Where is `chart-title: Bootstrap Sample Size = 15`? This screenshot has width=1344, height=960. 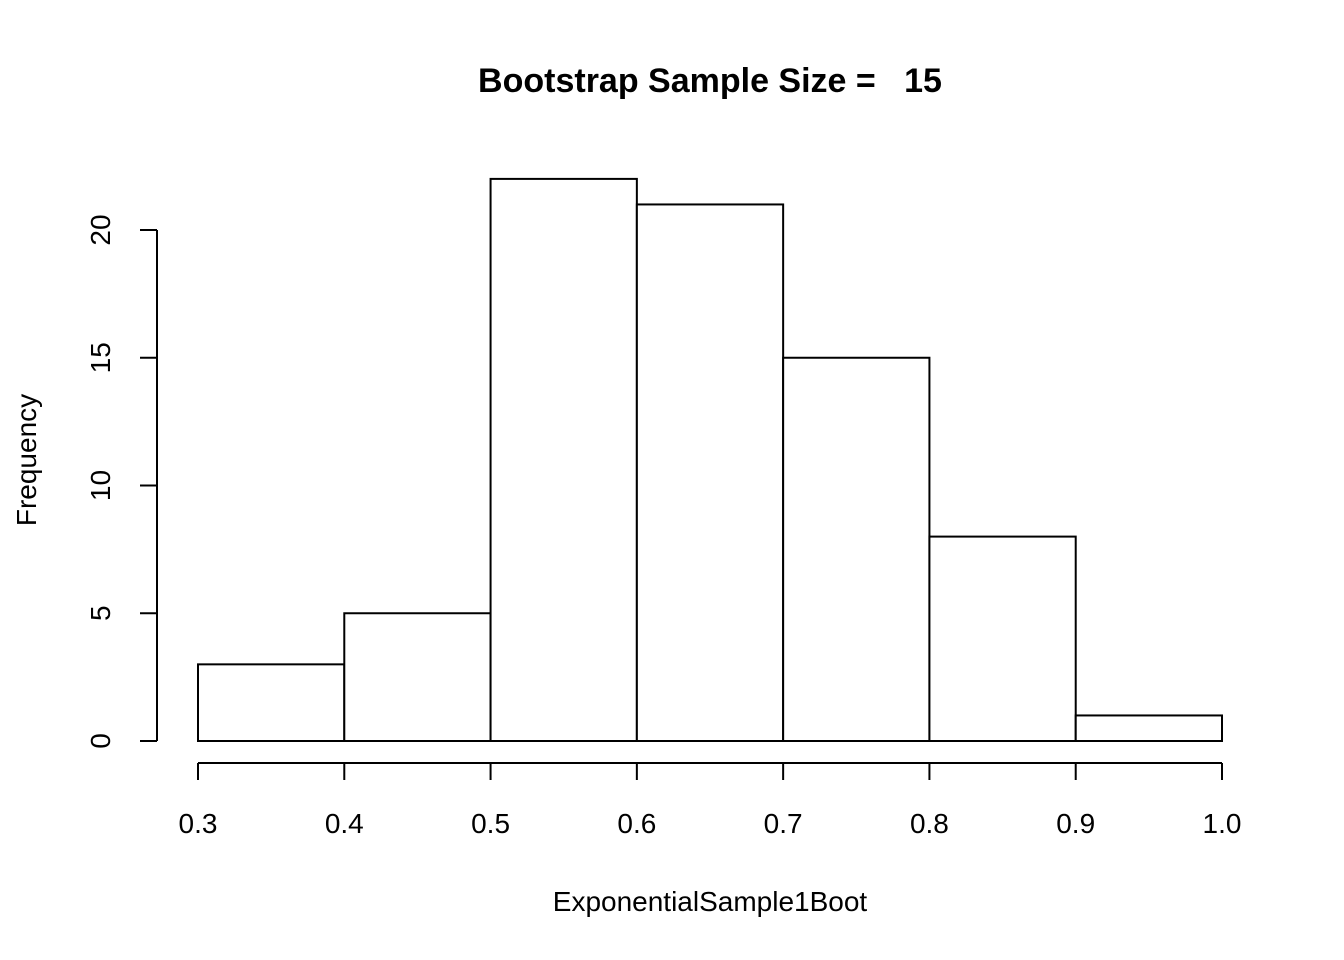 chart-title: Bootstrap Sample Size = 15 is located at coordinates (710, 81).